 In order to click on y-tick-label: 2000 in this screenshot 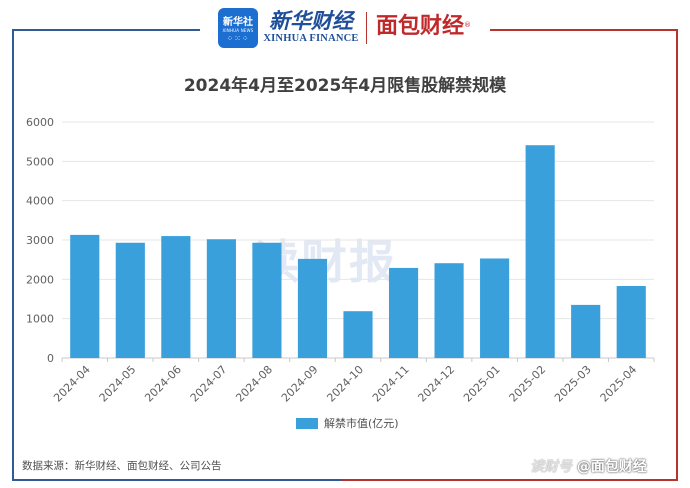, I will do `click(40, 279)`.